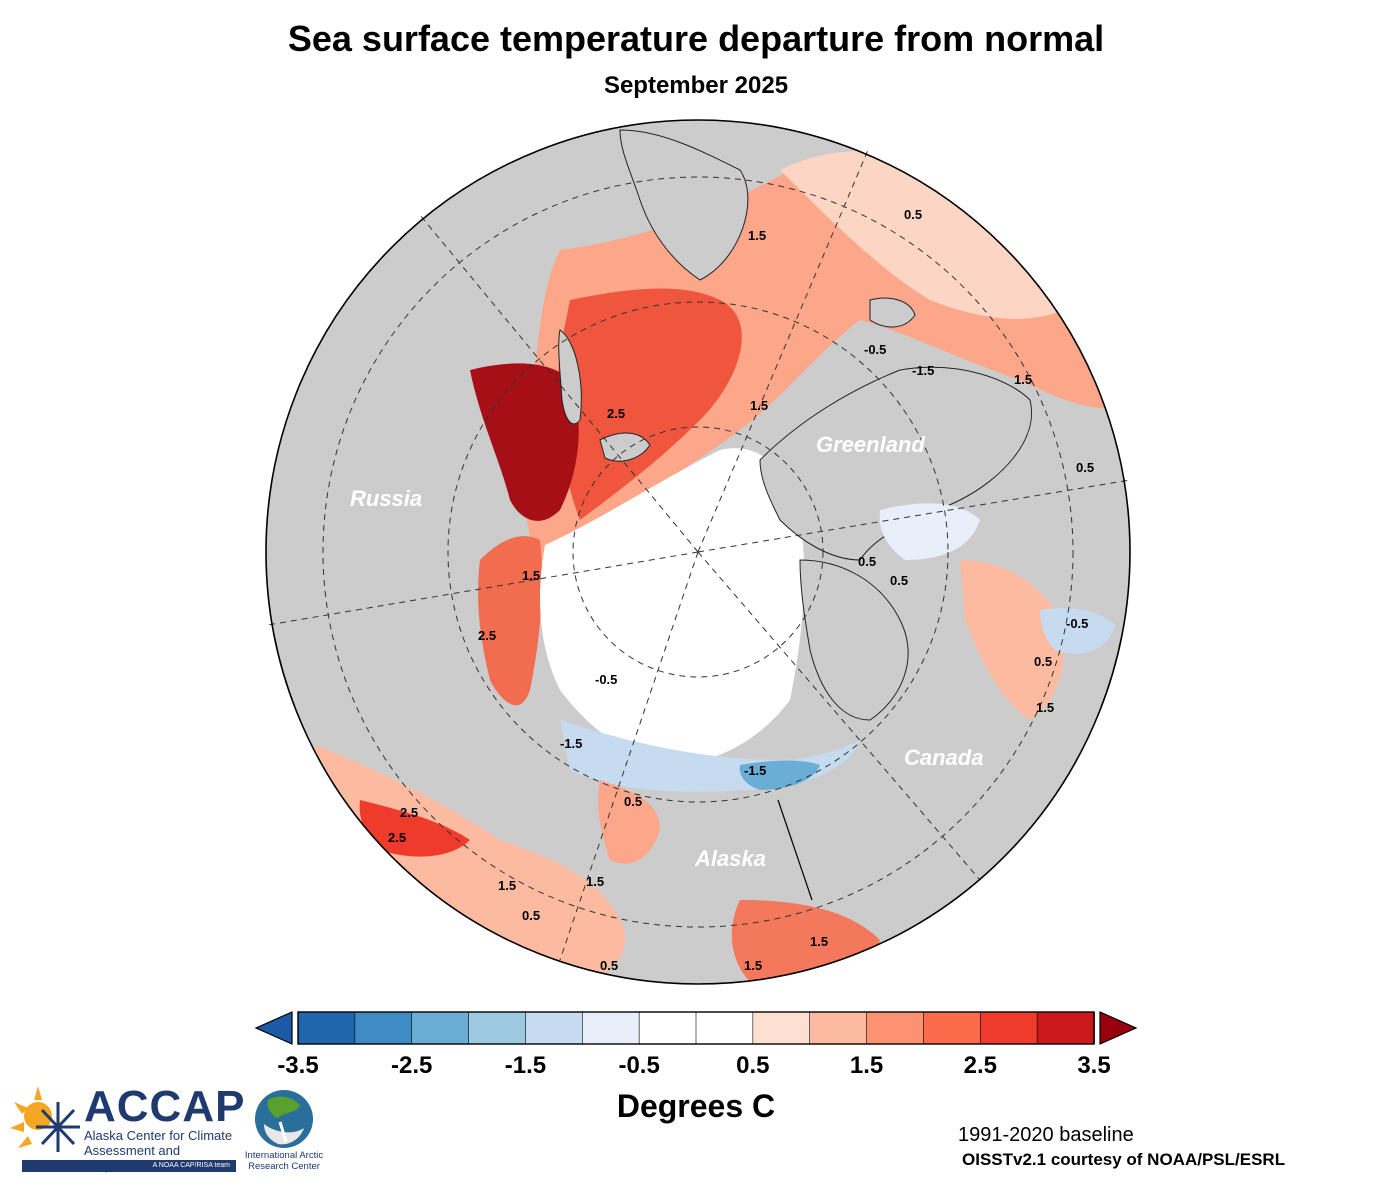  Describe the element at coordinates (625, 447) in the screenshot. I see `svalbard-land` at that location.